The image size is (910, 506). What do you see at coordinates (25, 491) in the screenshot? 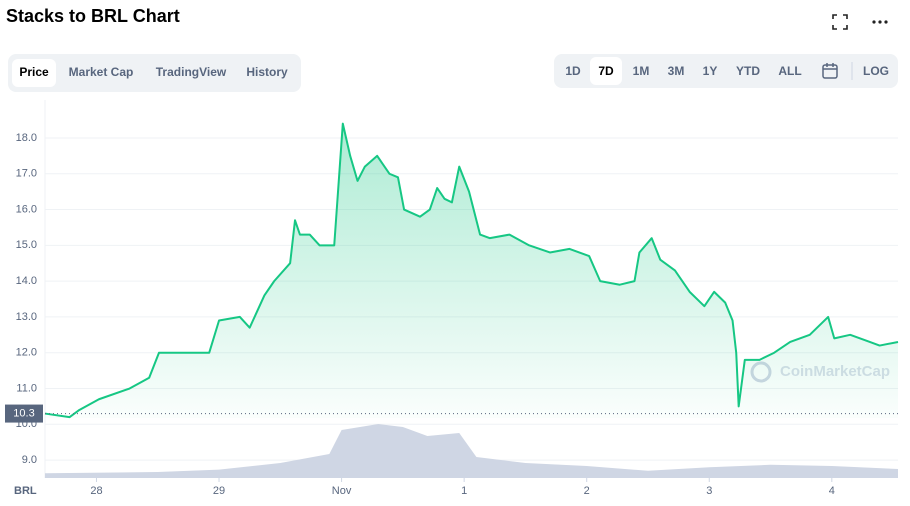
I see `currency-label: BRL` at bounding box center [25, 491].